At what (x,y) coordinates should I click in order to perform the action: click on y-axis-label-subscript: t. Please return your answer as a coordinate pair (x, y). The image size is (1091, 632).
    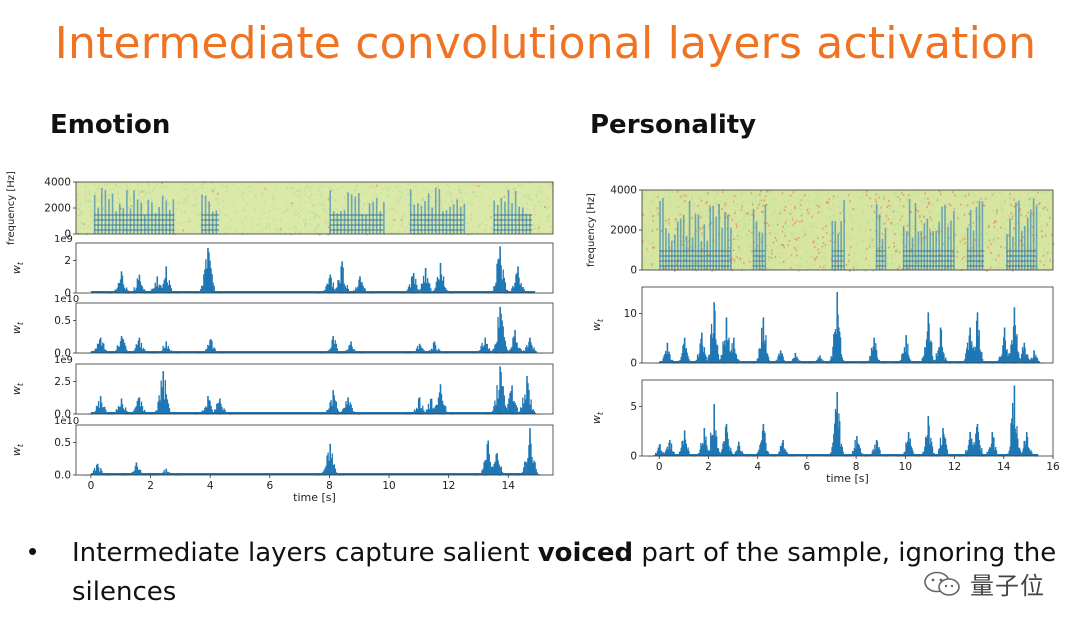
    Looking at the image, I should click on (600, 320).